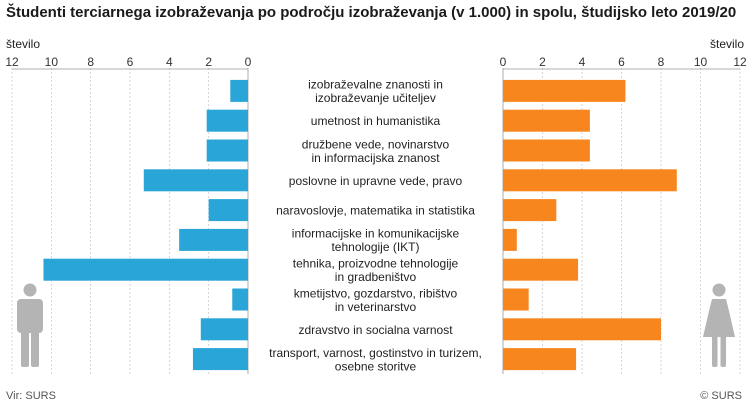  I want to click on right-tick-label: 0, so click(503, 62).